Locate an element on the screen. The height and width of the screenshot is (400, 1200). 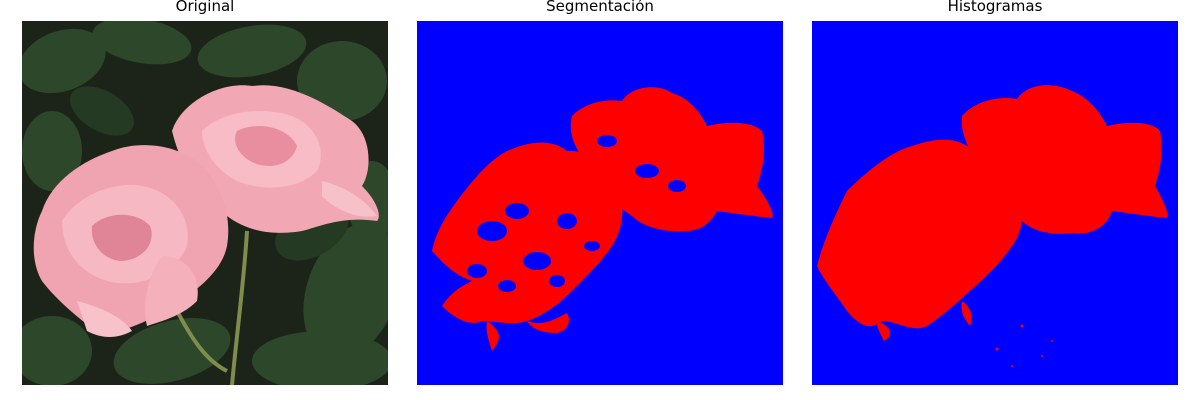
segmentation-title: Segmentación is located at coordinates (600, 7).